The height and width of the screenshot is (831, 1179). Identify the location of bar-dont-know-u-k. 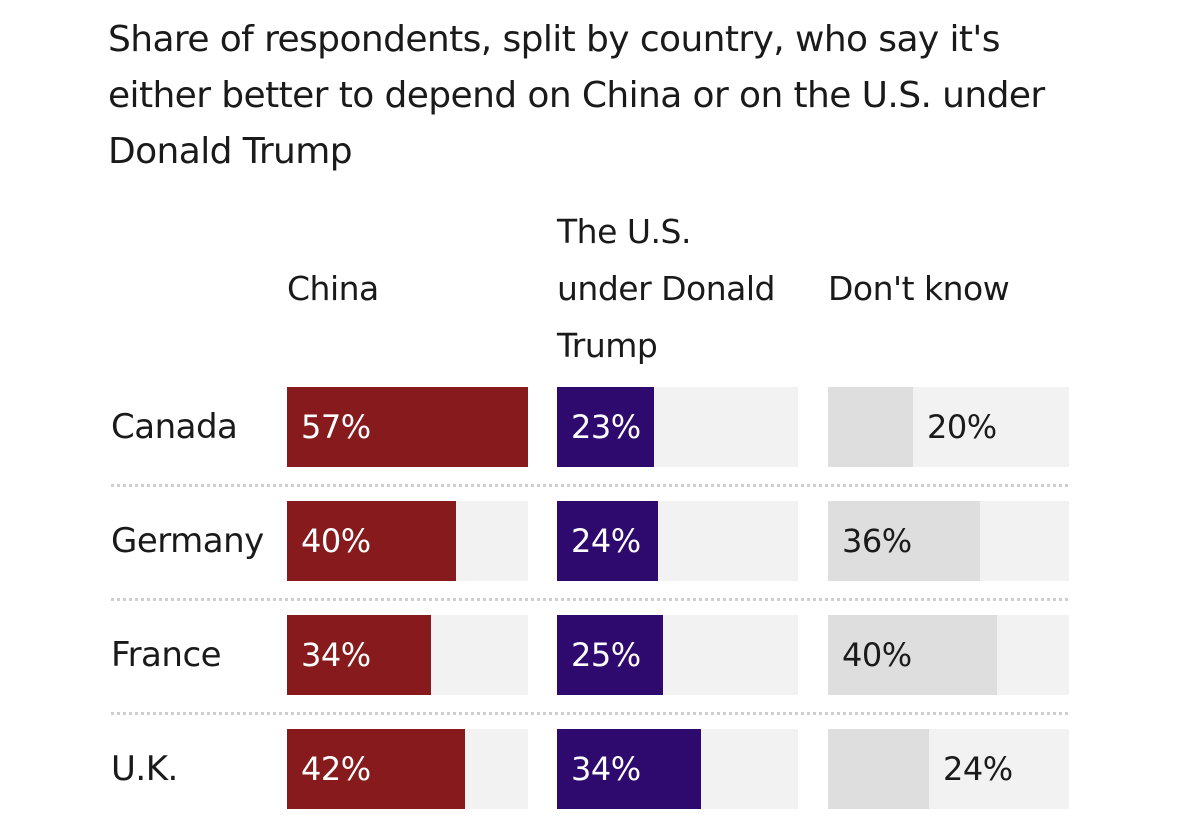
(878, 769).